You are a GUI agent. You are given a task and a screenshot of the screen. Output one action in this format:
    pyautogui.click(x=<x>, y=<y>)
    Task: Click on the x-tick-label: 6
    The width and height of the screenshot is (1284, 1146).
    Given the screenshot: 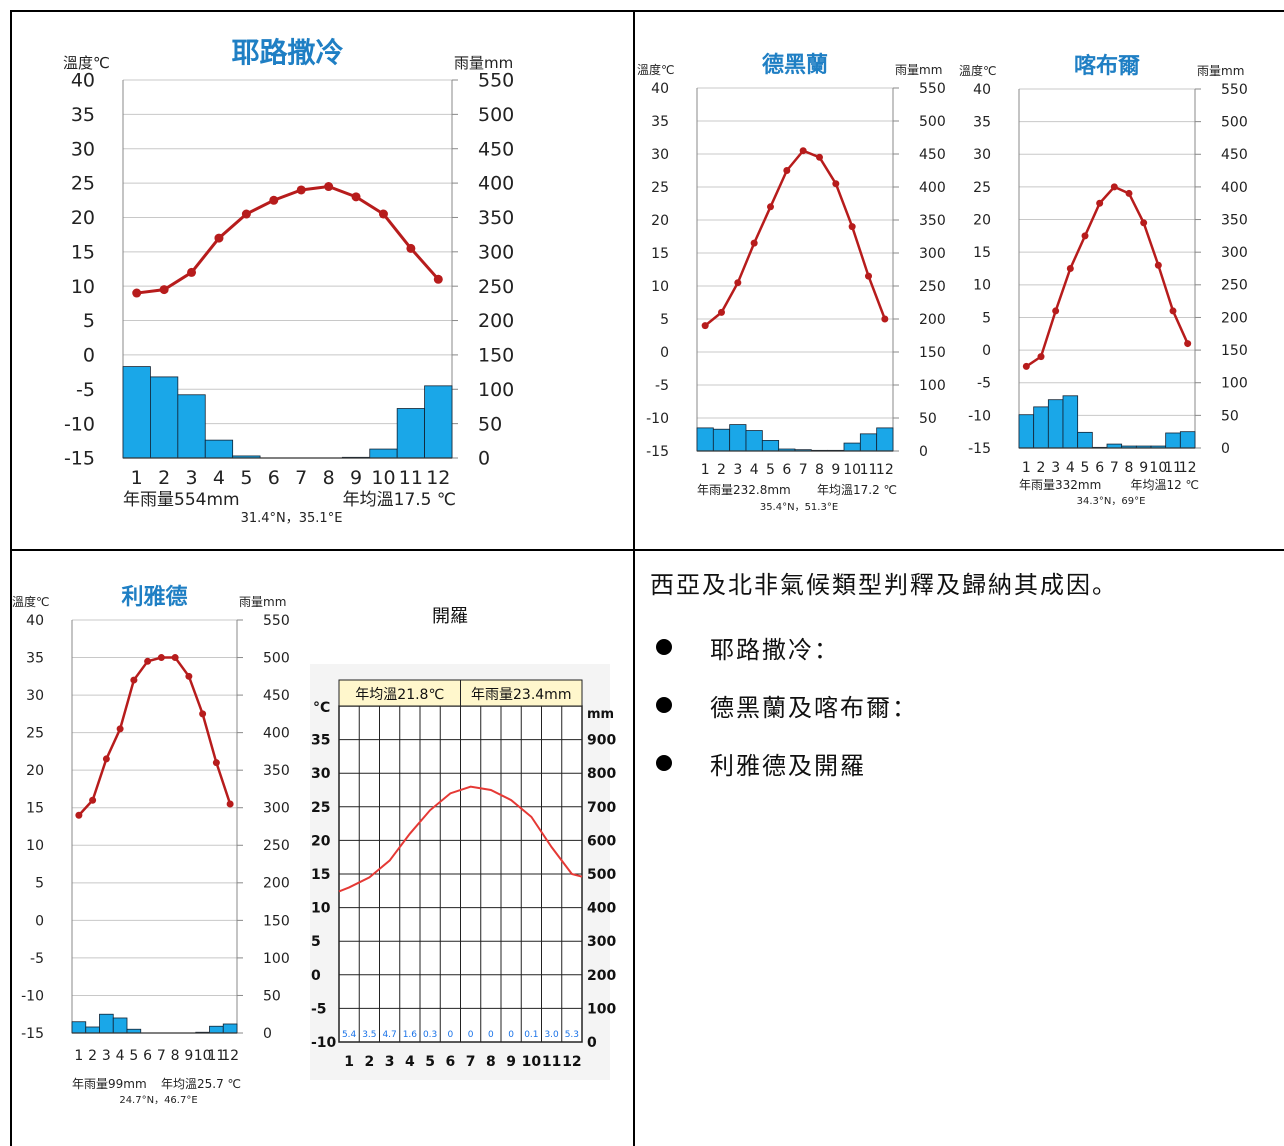 What is the action you would take?
    pyautogui.click(x=1099, y=468)
    